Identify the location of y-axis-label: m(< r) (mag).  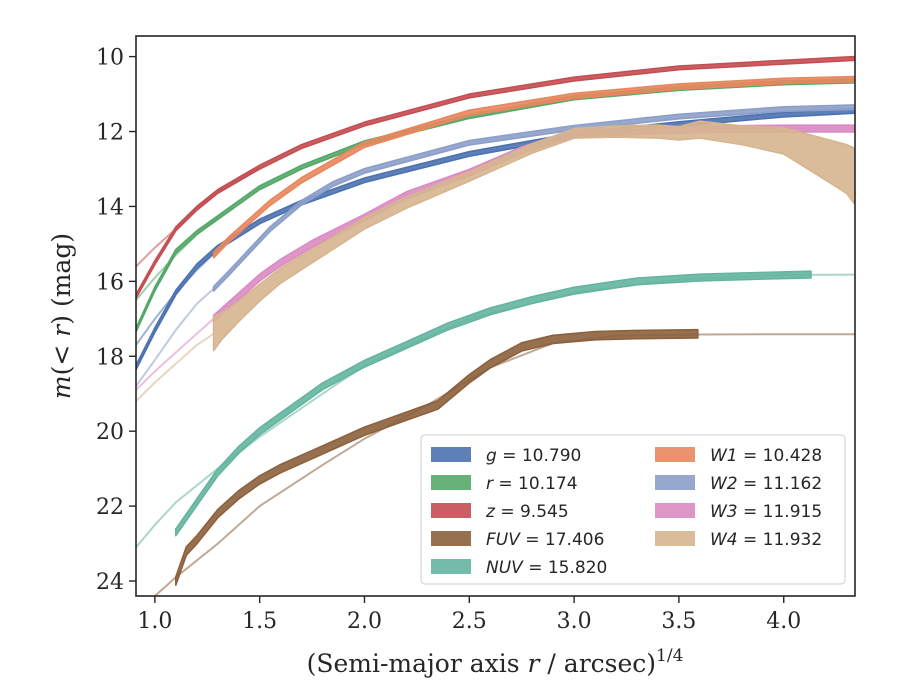
(61, 316).